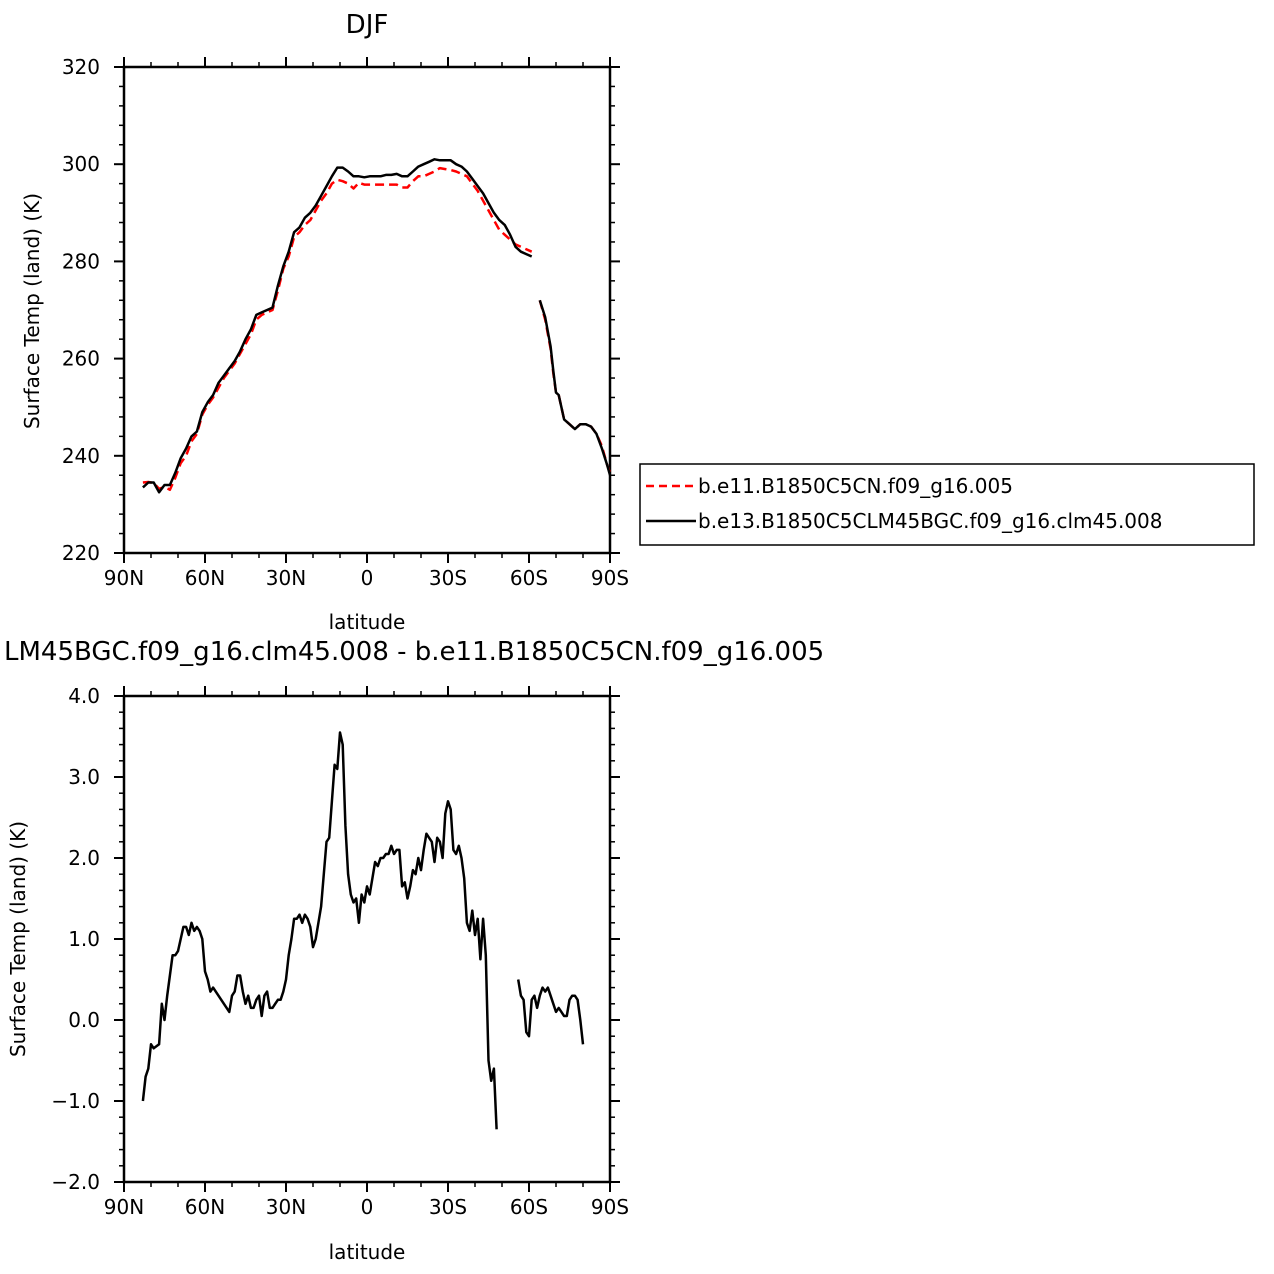 Image resolution: width=1274 pixels, height=1274 pixels. I want to click on legend-label-series-1: b.e11.B1850C5CN.f09_g16.005, so click(855, 486).